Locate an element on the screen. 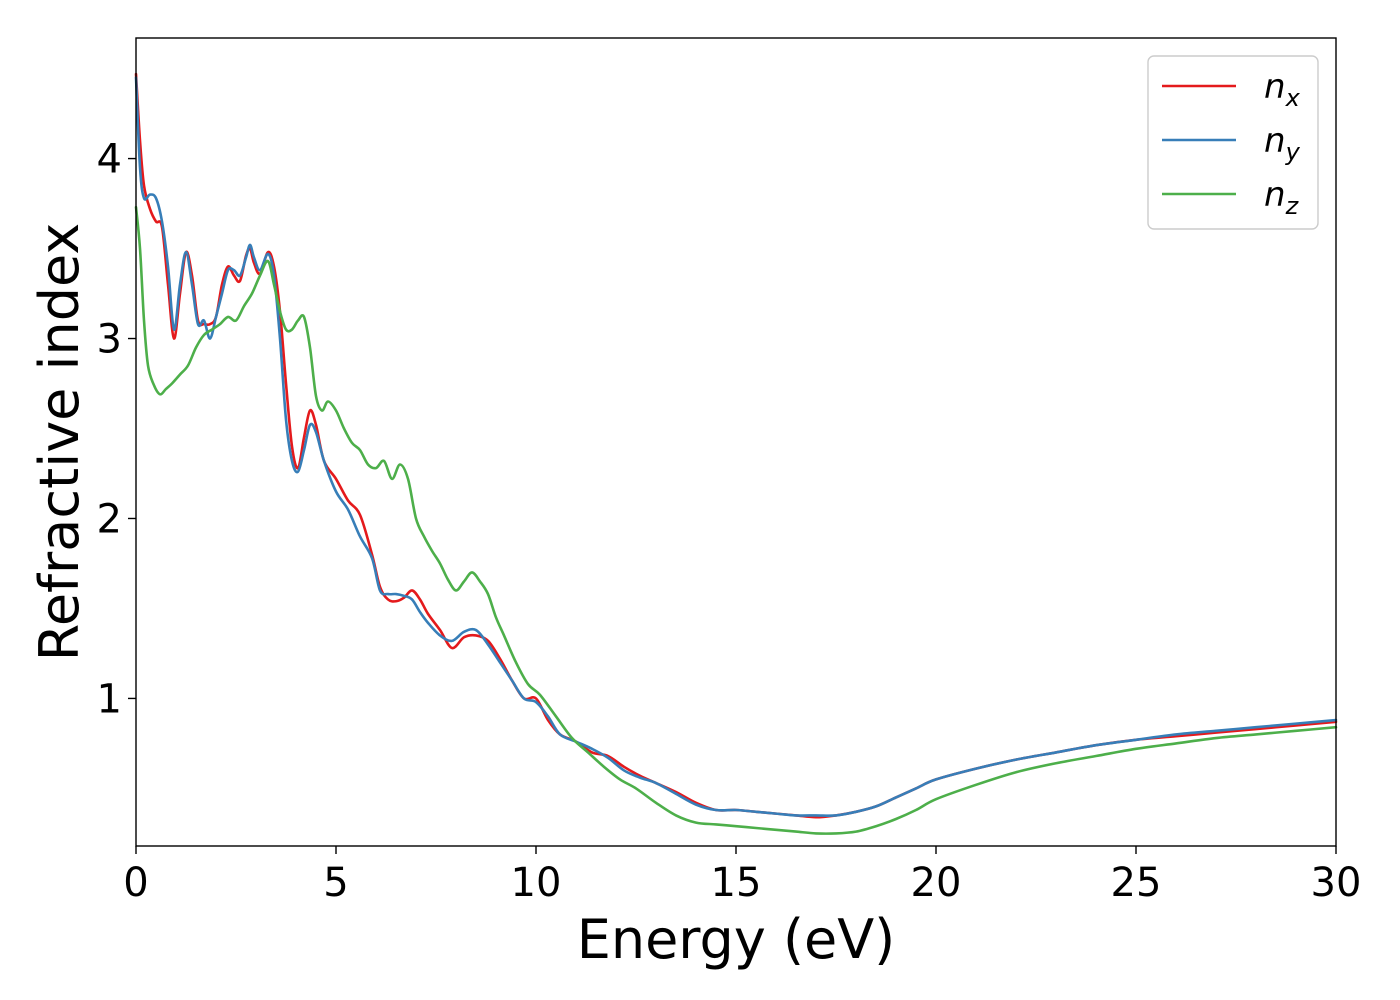 Image resolution: width=1400 pixels, height=1000 pixels. x-tick-label: 20 is located at coordinates (936, 883).